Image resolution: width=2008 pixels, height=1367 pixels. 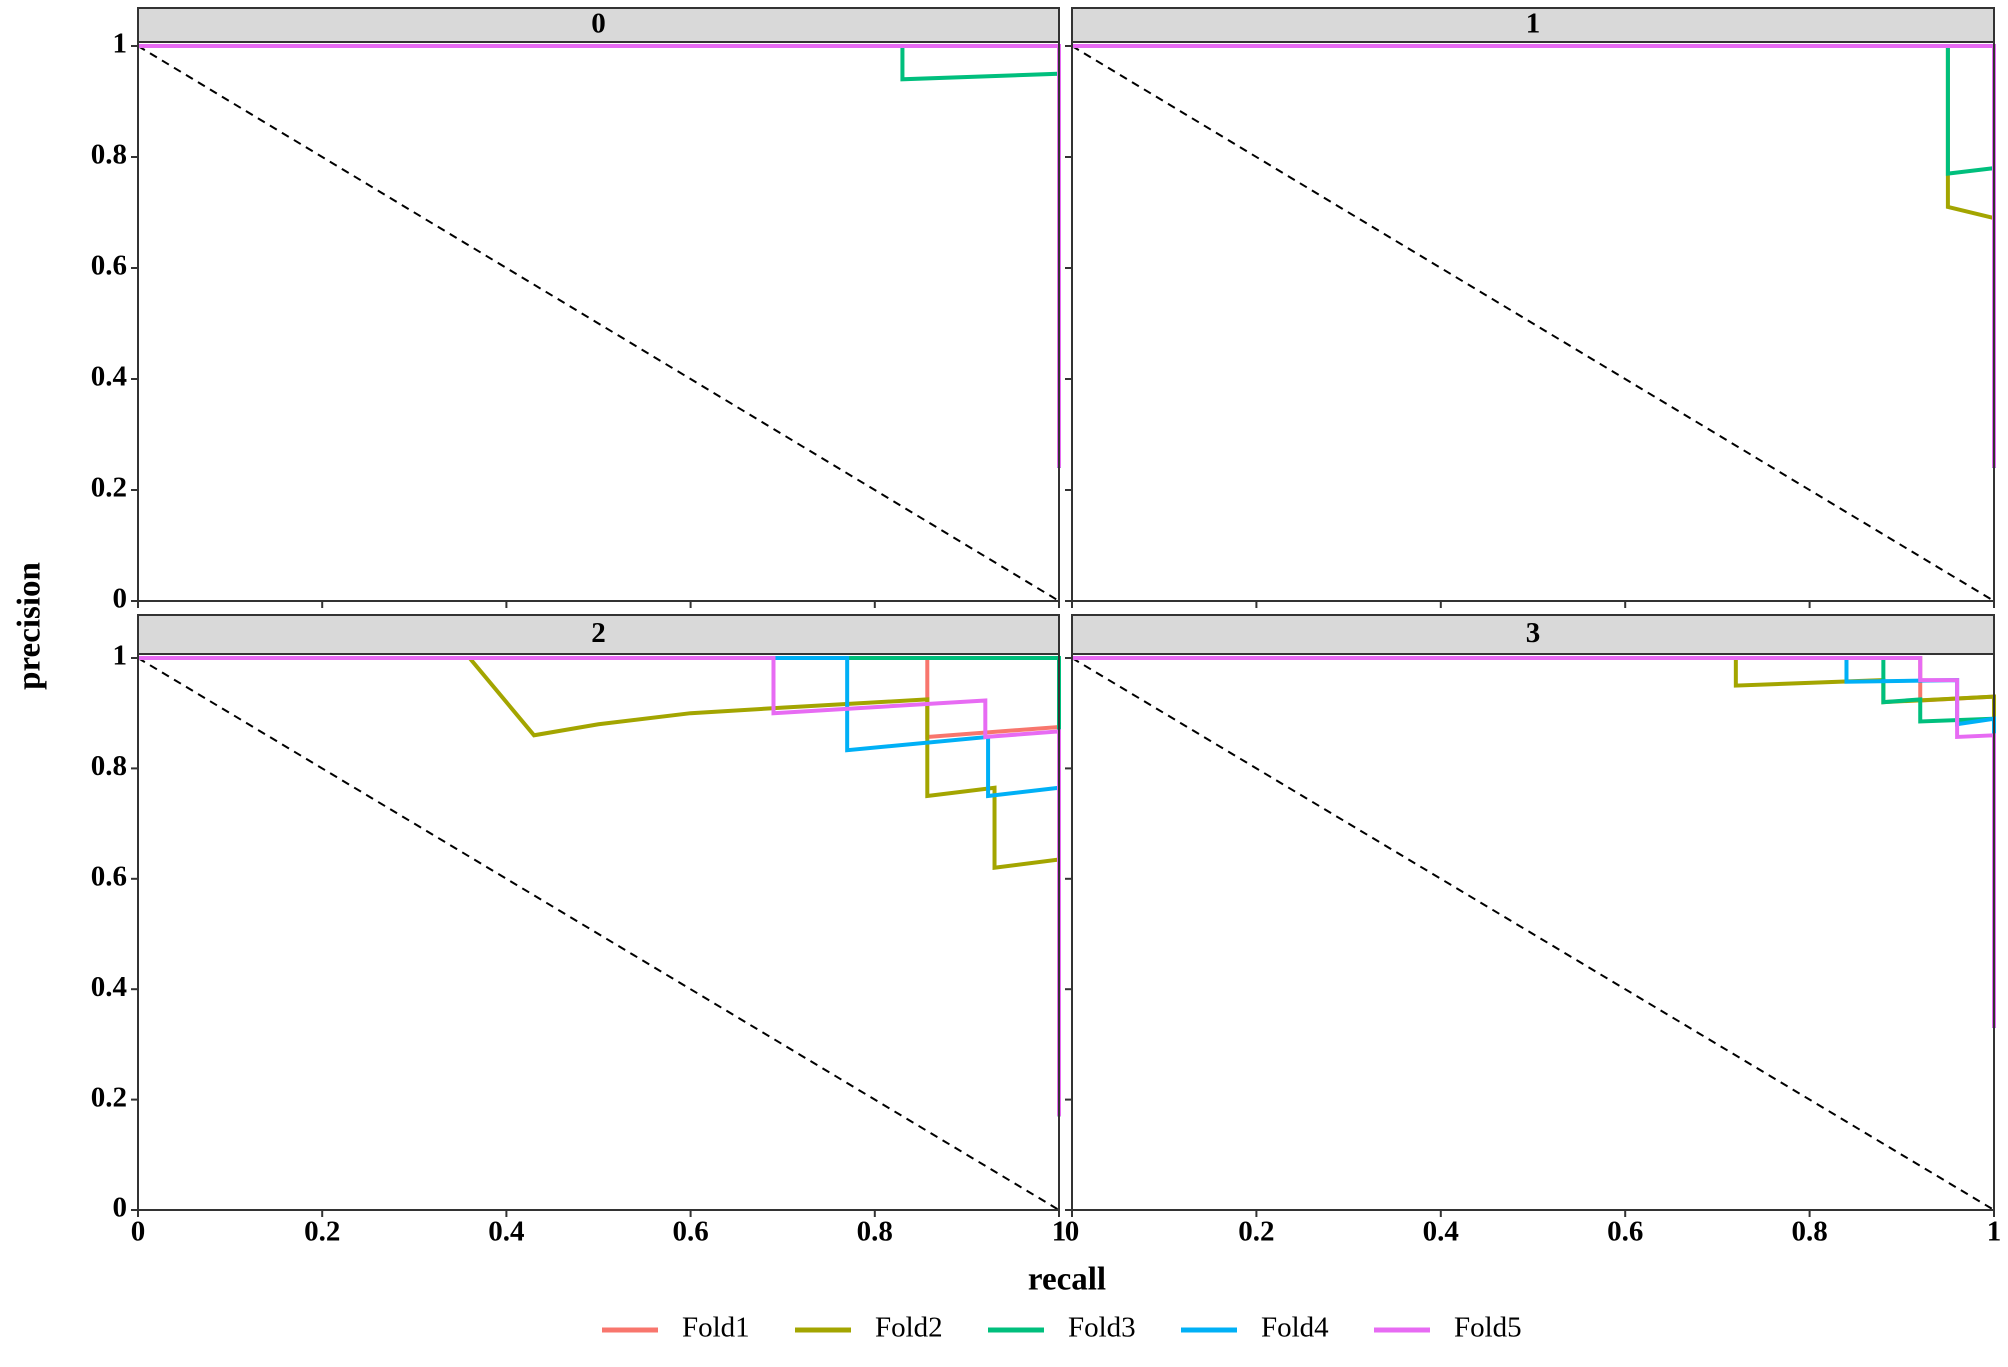 I want to click on strip-title: 2, so click(x=598, y=633).